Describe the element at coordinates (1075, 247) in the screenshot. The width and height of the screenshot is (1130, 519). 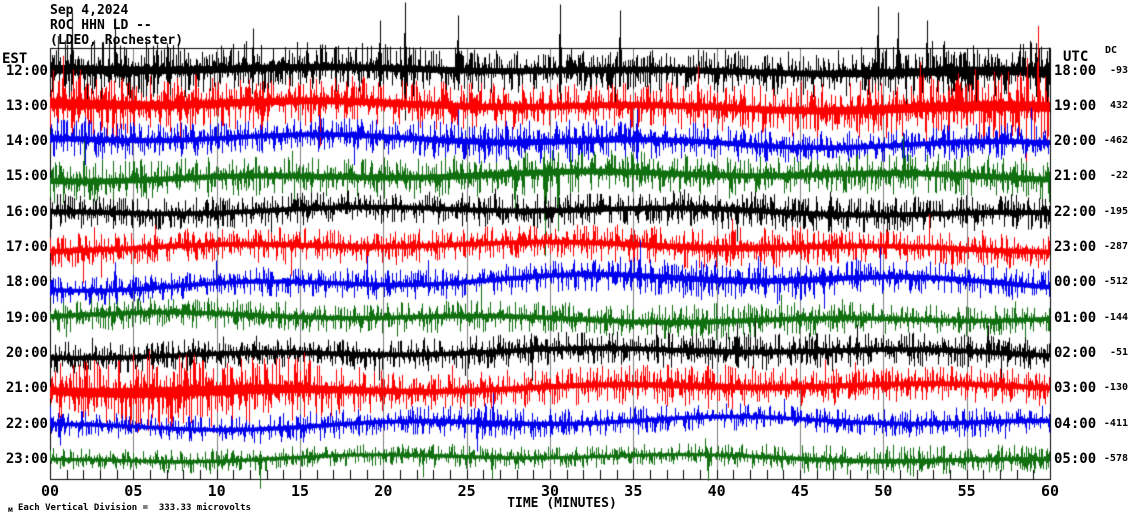
I see `utc-hour-label: 23:00` at that location.